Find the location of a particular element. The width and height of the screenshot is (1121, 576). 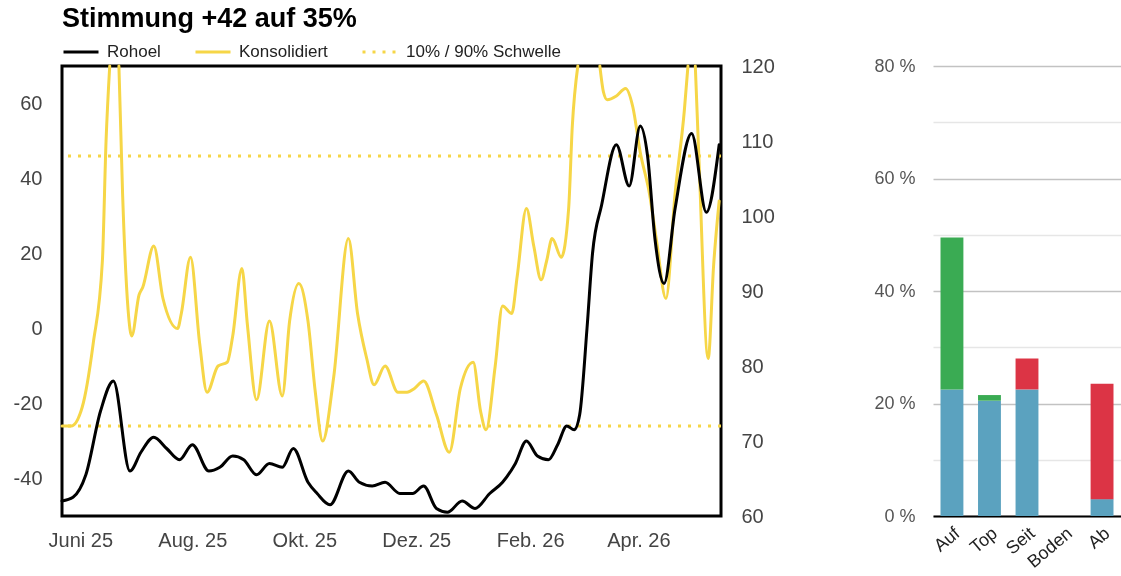

x-tick-label: Apr. 26 is located at coordinates (639, 539).